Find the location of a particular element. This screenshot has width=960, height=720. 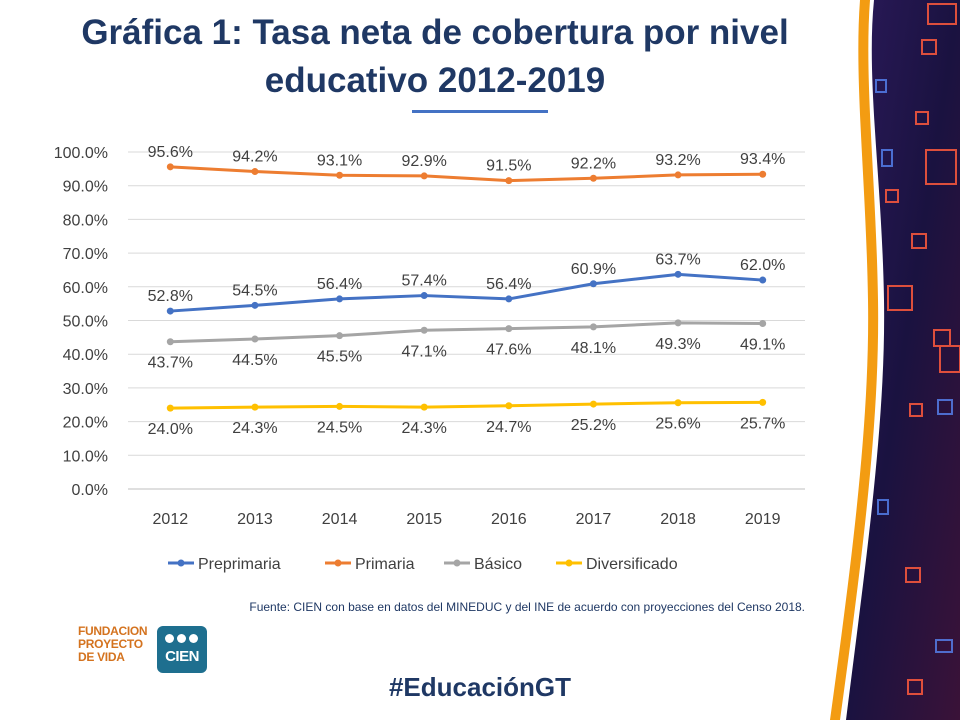

fundacion-proyecto-de-vida-logo: FUNDACION PROYECTO DE VIDA is located at coordinates (113, 644).